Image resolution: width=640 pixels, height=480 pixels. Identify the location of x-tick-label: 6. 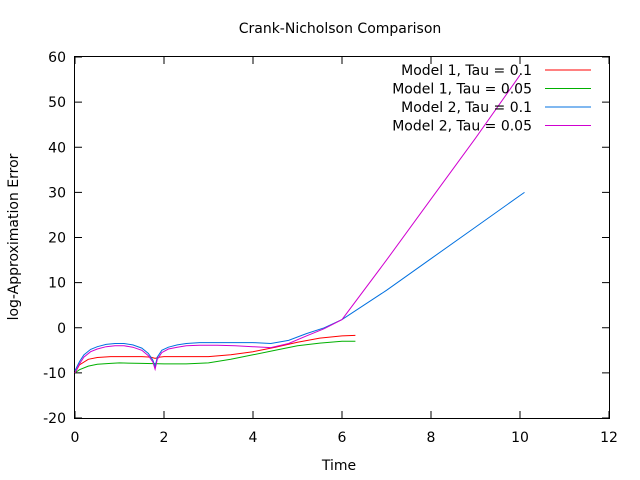
(342, 438).